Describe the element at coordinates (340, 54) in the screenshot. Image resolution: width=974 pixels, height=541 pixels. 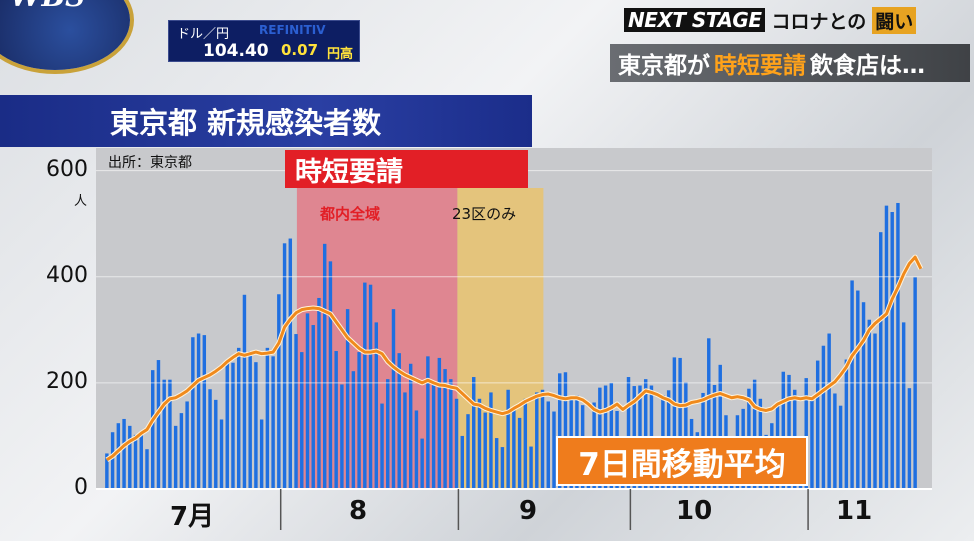
I see `fx-ticker-direction: 円高` at that location.